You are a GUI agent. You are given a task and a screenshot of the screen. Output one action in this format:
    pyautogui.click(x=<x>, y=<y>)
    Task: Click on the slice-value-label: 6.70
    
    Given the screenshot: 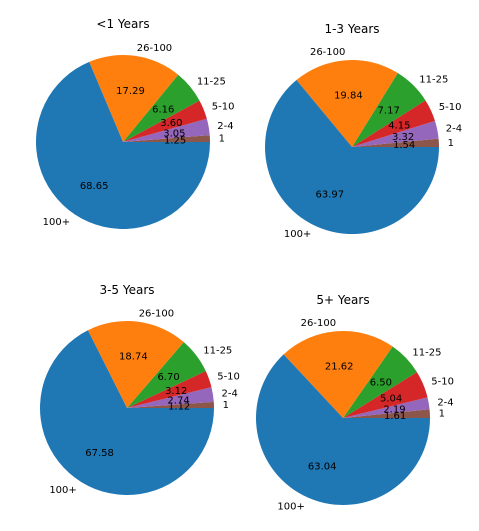 What is the action you would take?
    pyautogui.click(x=168, y=377)
    